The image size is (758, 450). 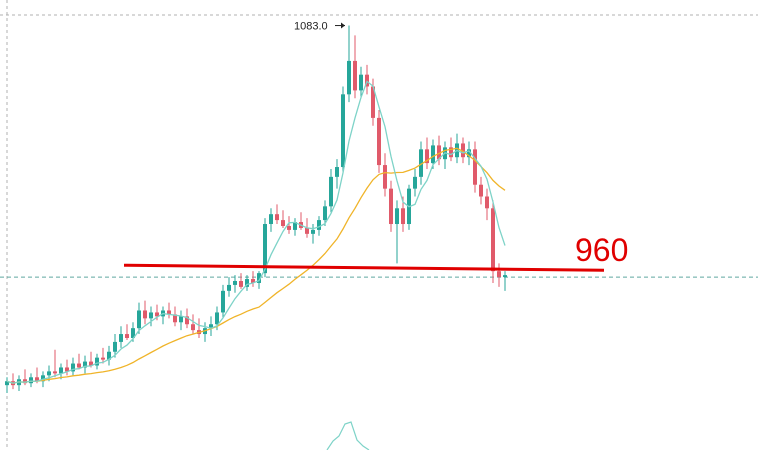 I want to click on peak-price-label: 1083.0, so click(x=311, y=27).